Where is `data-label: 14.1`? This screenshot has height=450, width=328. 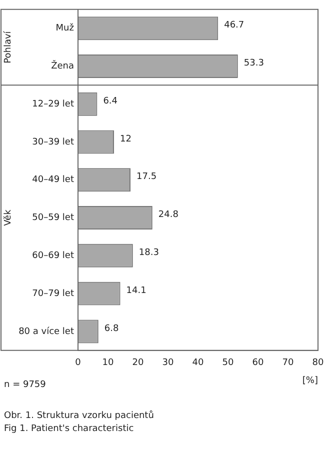 data-label: 14.1 is located at coordinates (136, 291).